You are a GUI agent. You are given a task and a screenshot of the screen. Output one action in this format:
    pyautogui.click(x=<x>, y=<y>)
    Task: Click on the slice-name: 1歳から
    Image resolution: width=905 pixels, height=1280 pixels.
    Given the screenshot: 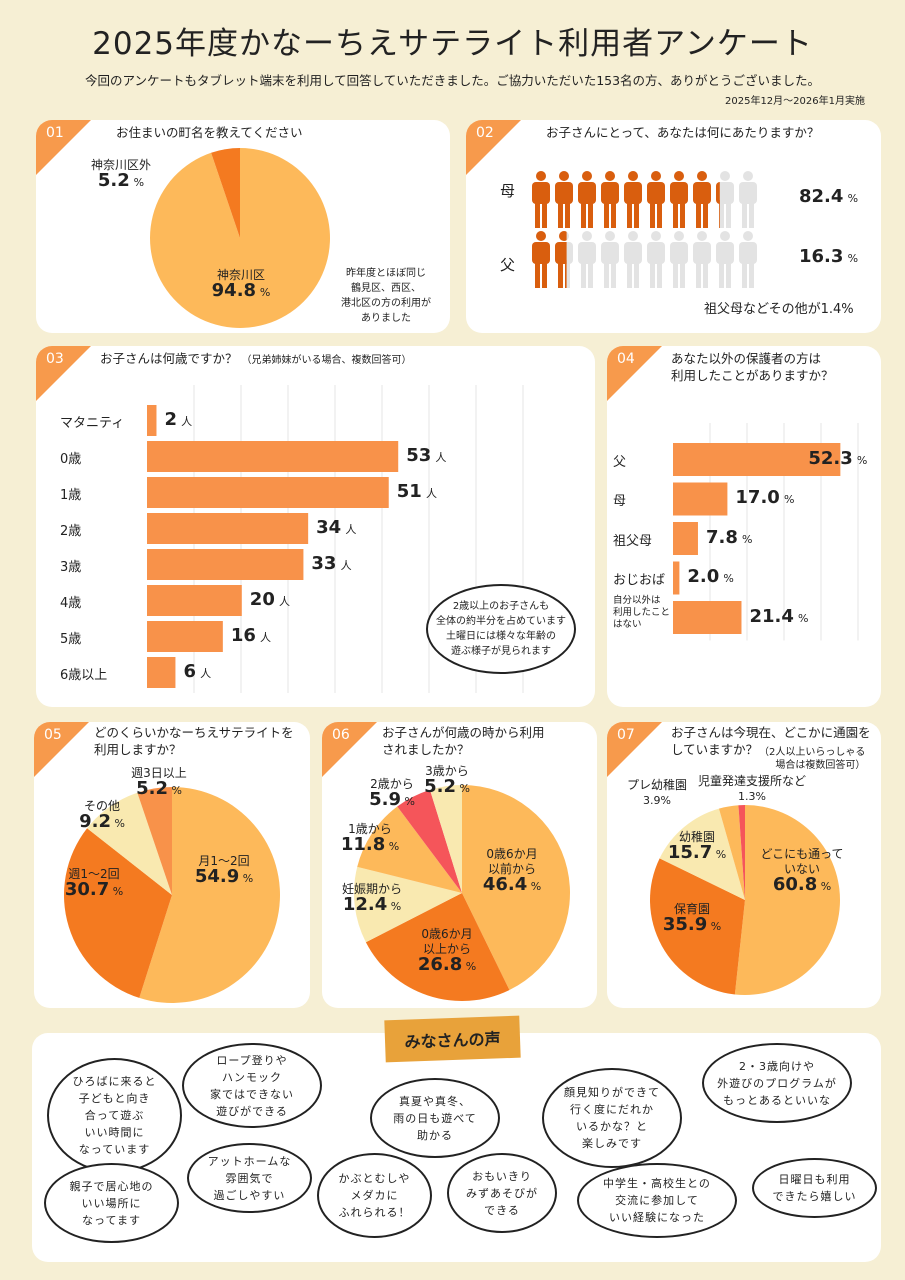 What is the action you would take?
    pyautogui.click(x=370, y=829)
    